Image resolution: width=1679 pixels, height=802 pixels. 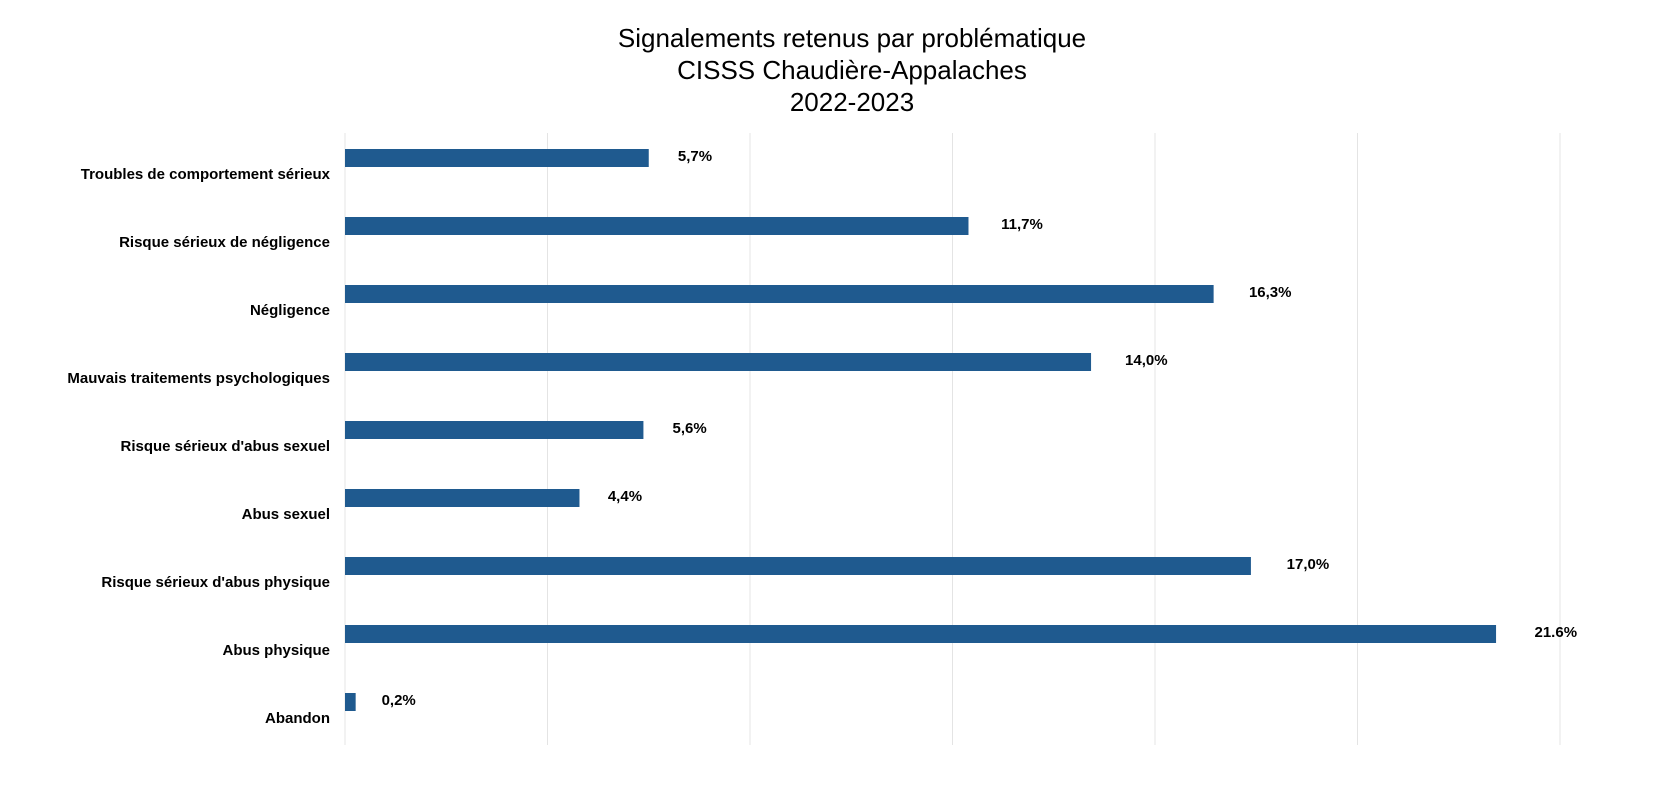 I want to click on value-label: 4,4%, so click(x=625, y=496).